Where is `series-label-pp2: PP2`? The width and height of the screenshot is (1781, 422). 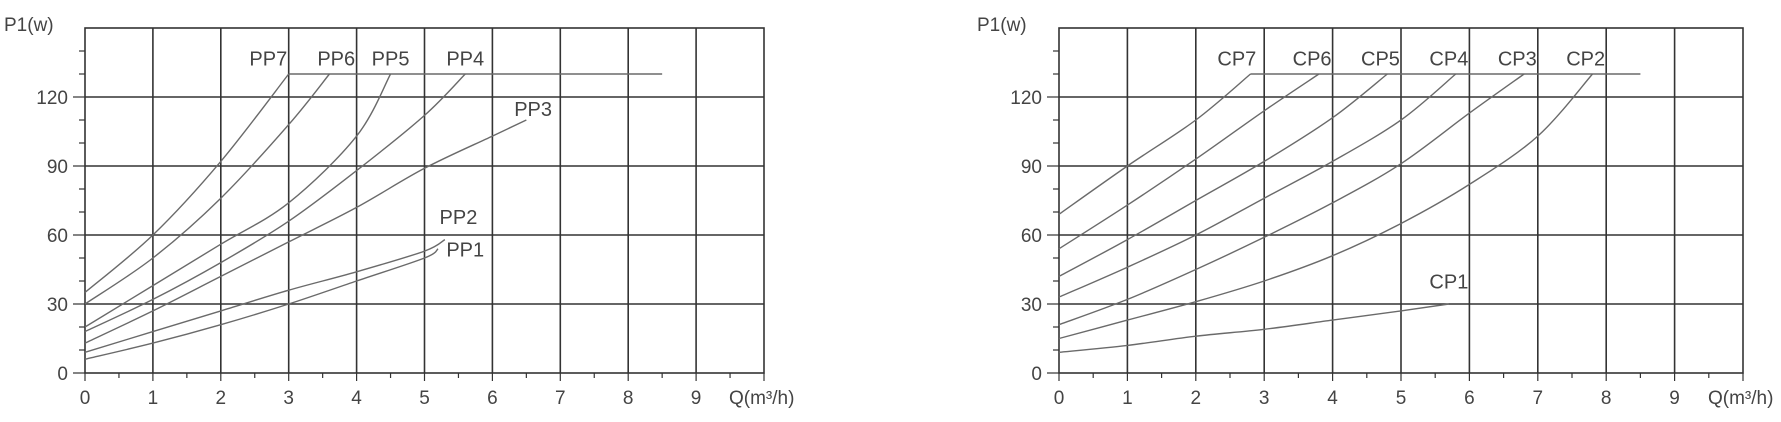
series-label-pp2: PP2 is located at coordinates (459, 218).